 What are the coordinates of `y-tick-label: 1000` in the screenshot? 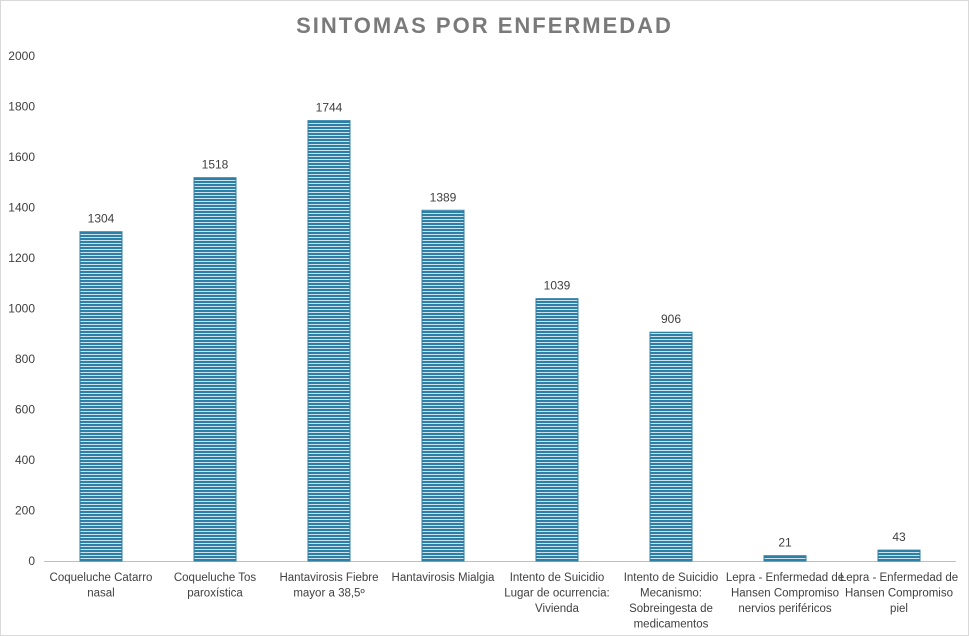 It's located at (21, 309).